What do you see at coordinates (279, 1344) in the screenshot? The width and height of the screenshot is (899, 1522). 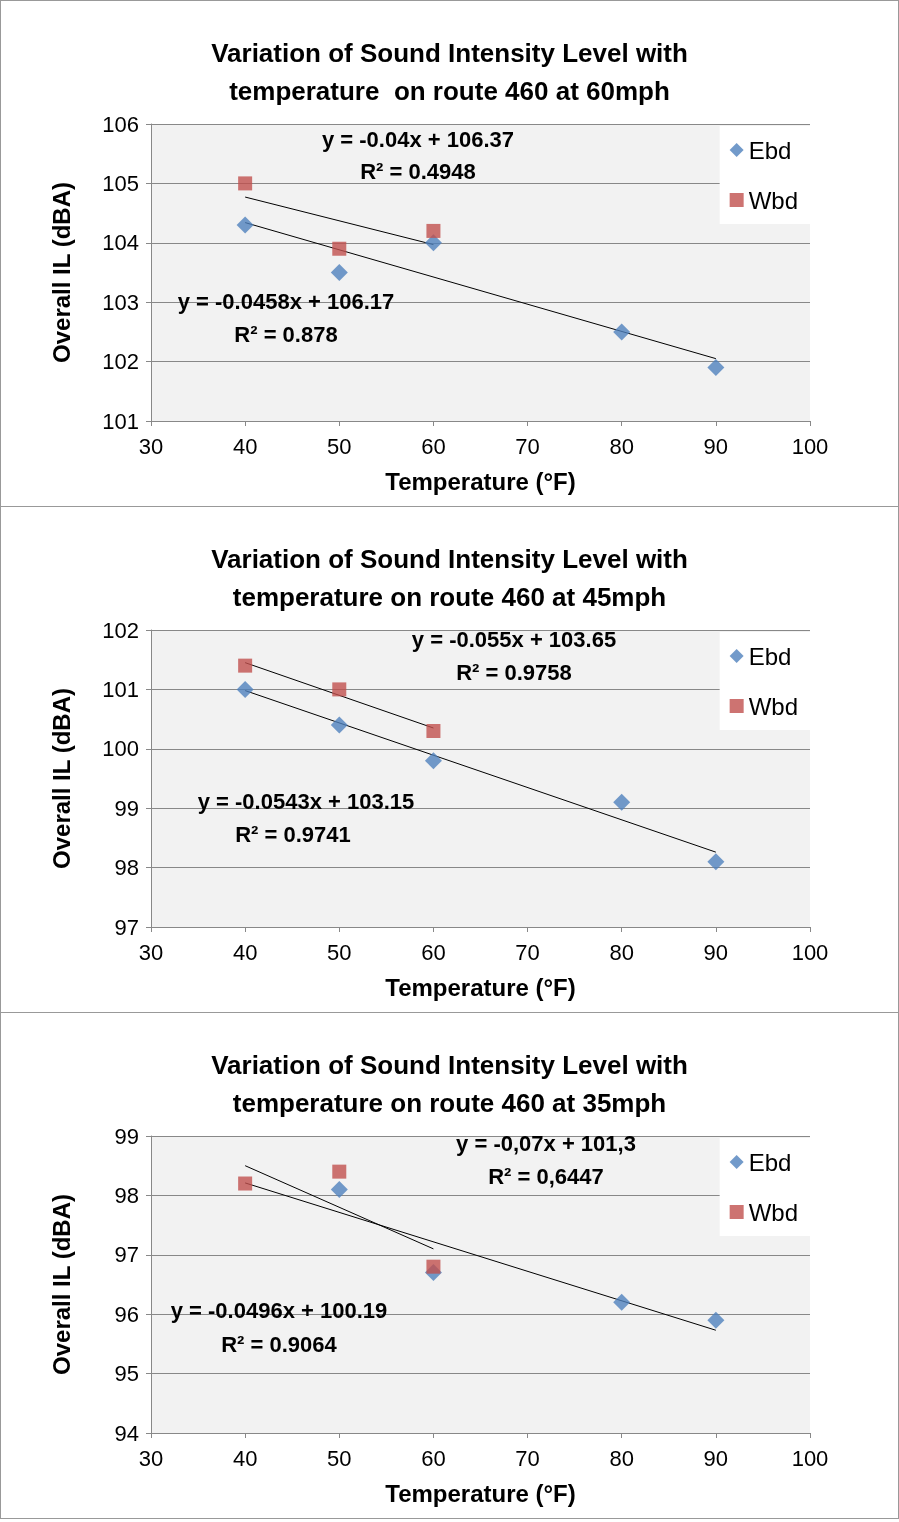 I see `annotation: R² = 0.9064` at bounding box center [279, 1344].